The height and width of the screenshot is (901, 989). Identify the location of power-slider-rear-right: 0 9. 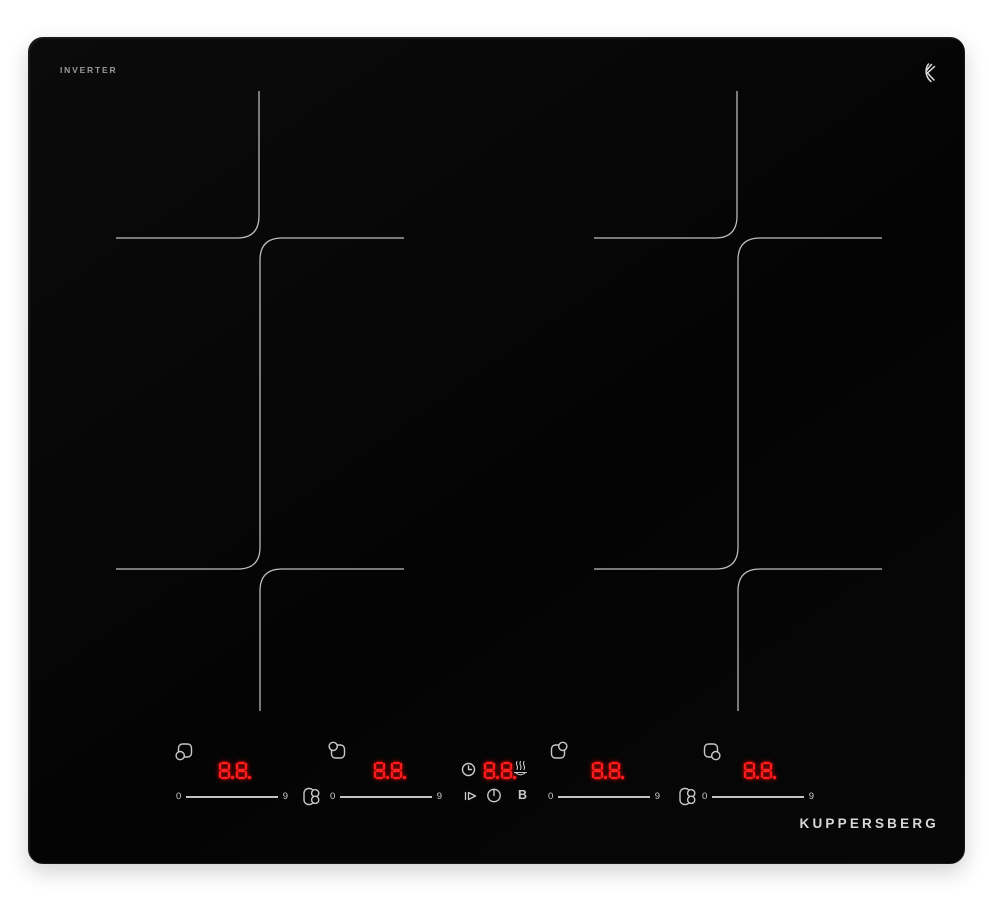
(604, 797).